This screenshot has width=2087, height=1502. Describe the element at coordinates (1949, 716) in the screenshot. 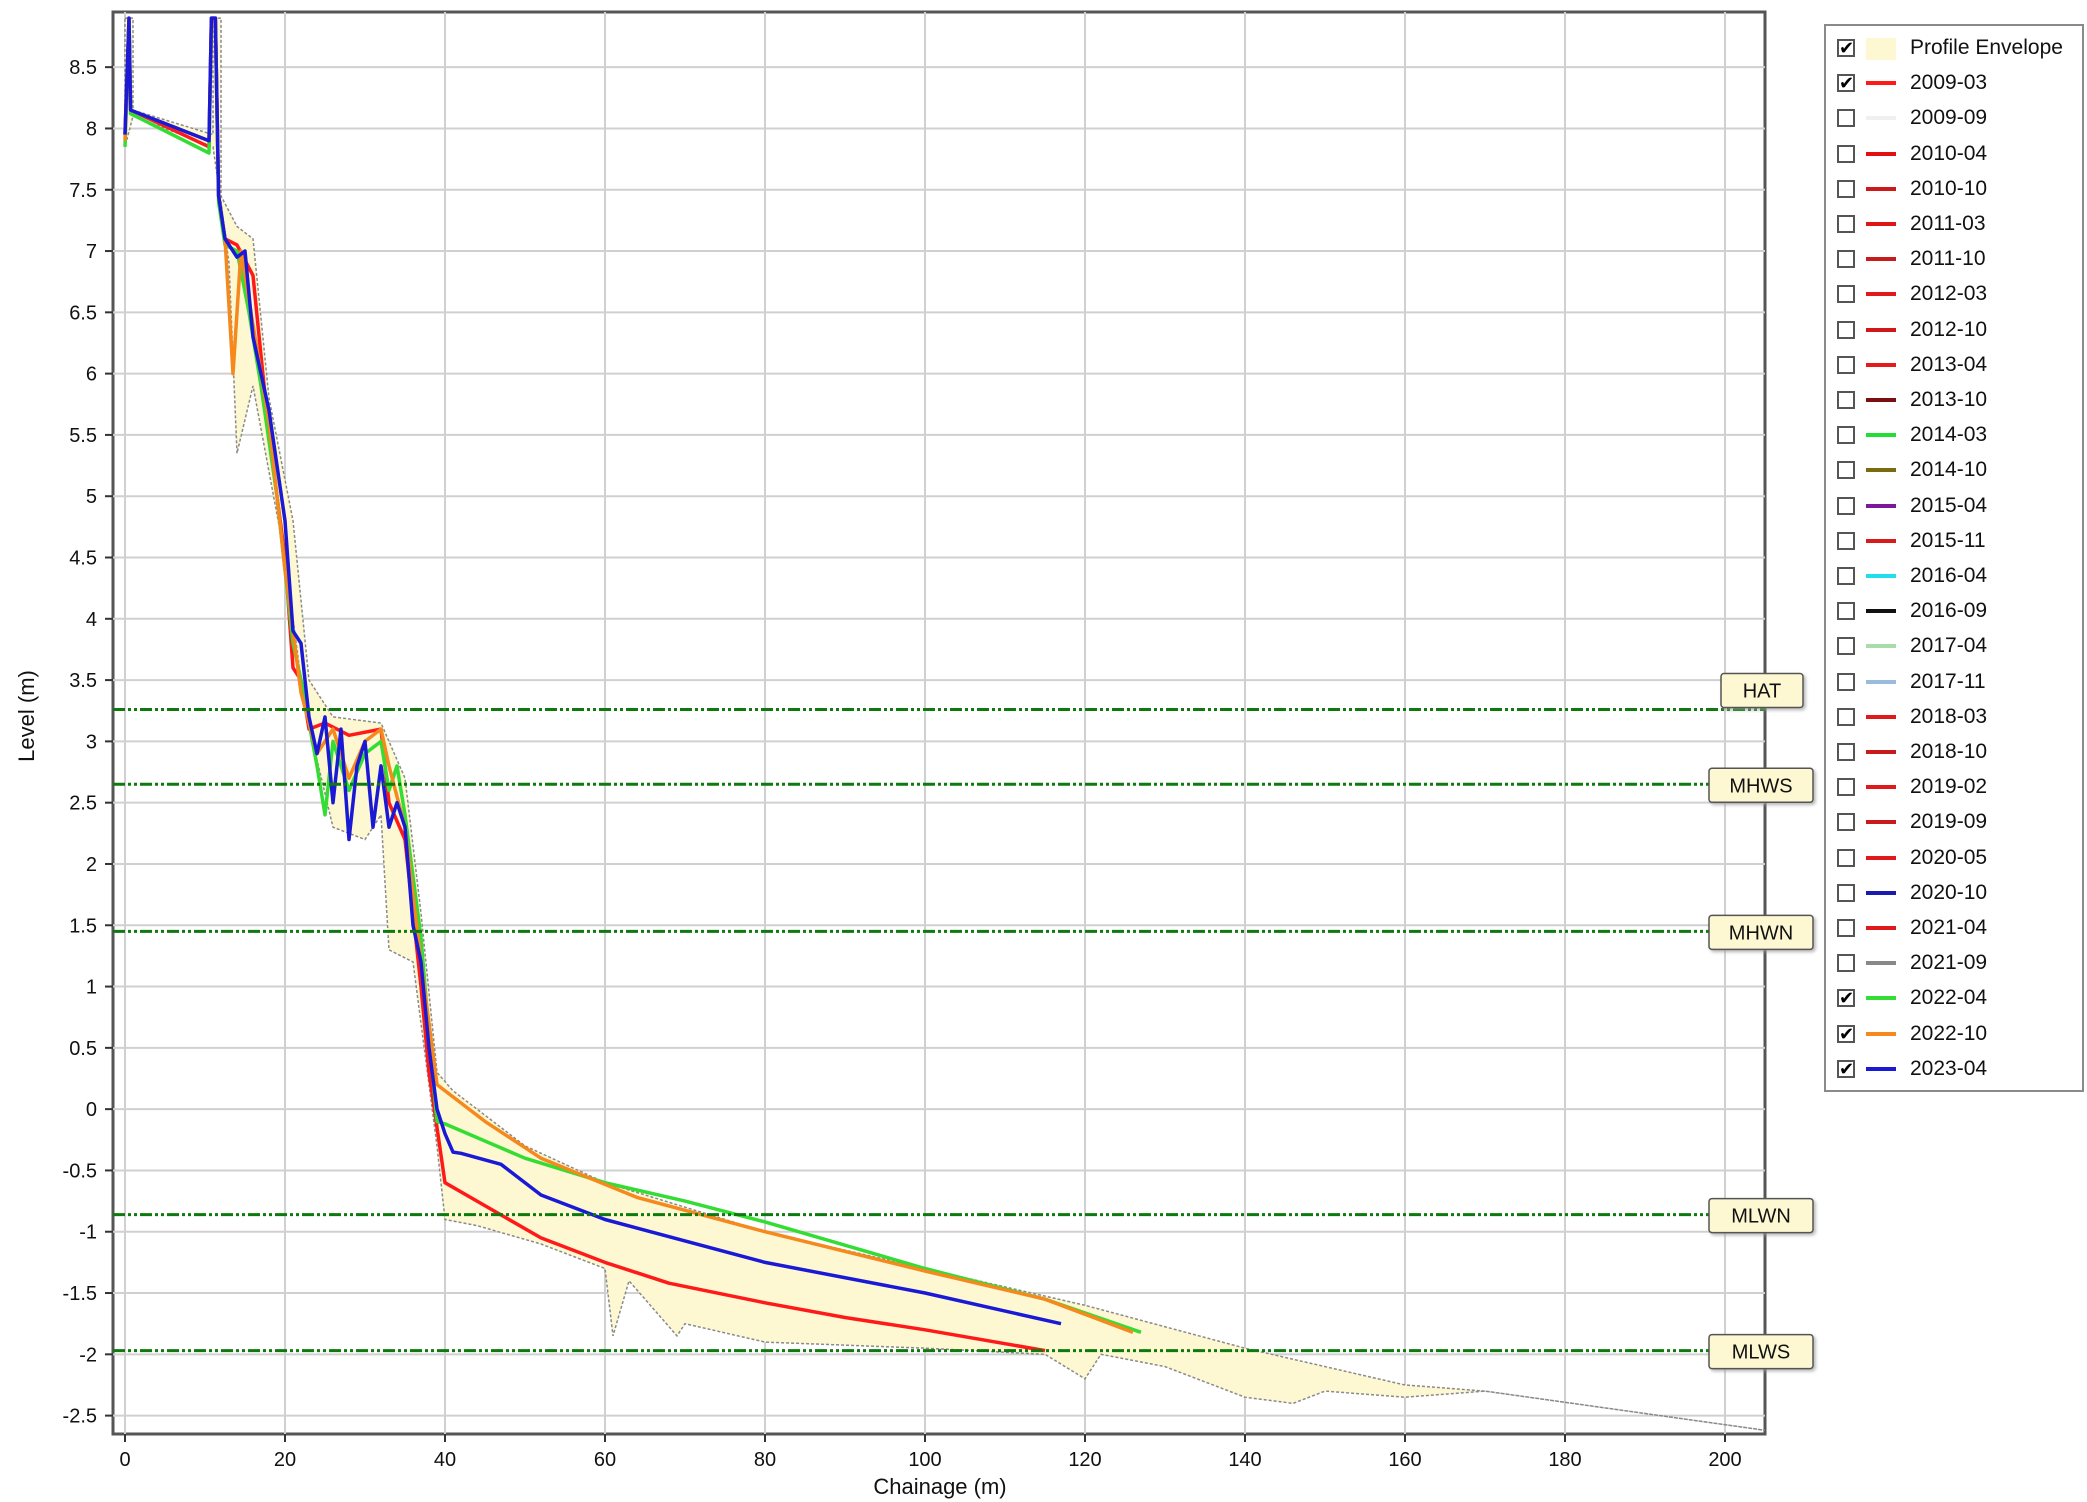

I see `legend-label: 2018-03` at that location.